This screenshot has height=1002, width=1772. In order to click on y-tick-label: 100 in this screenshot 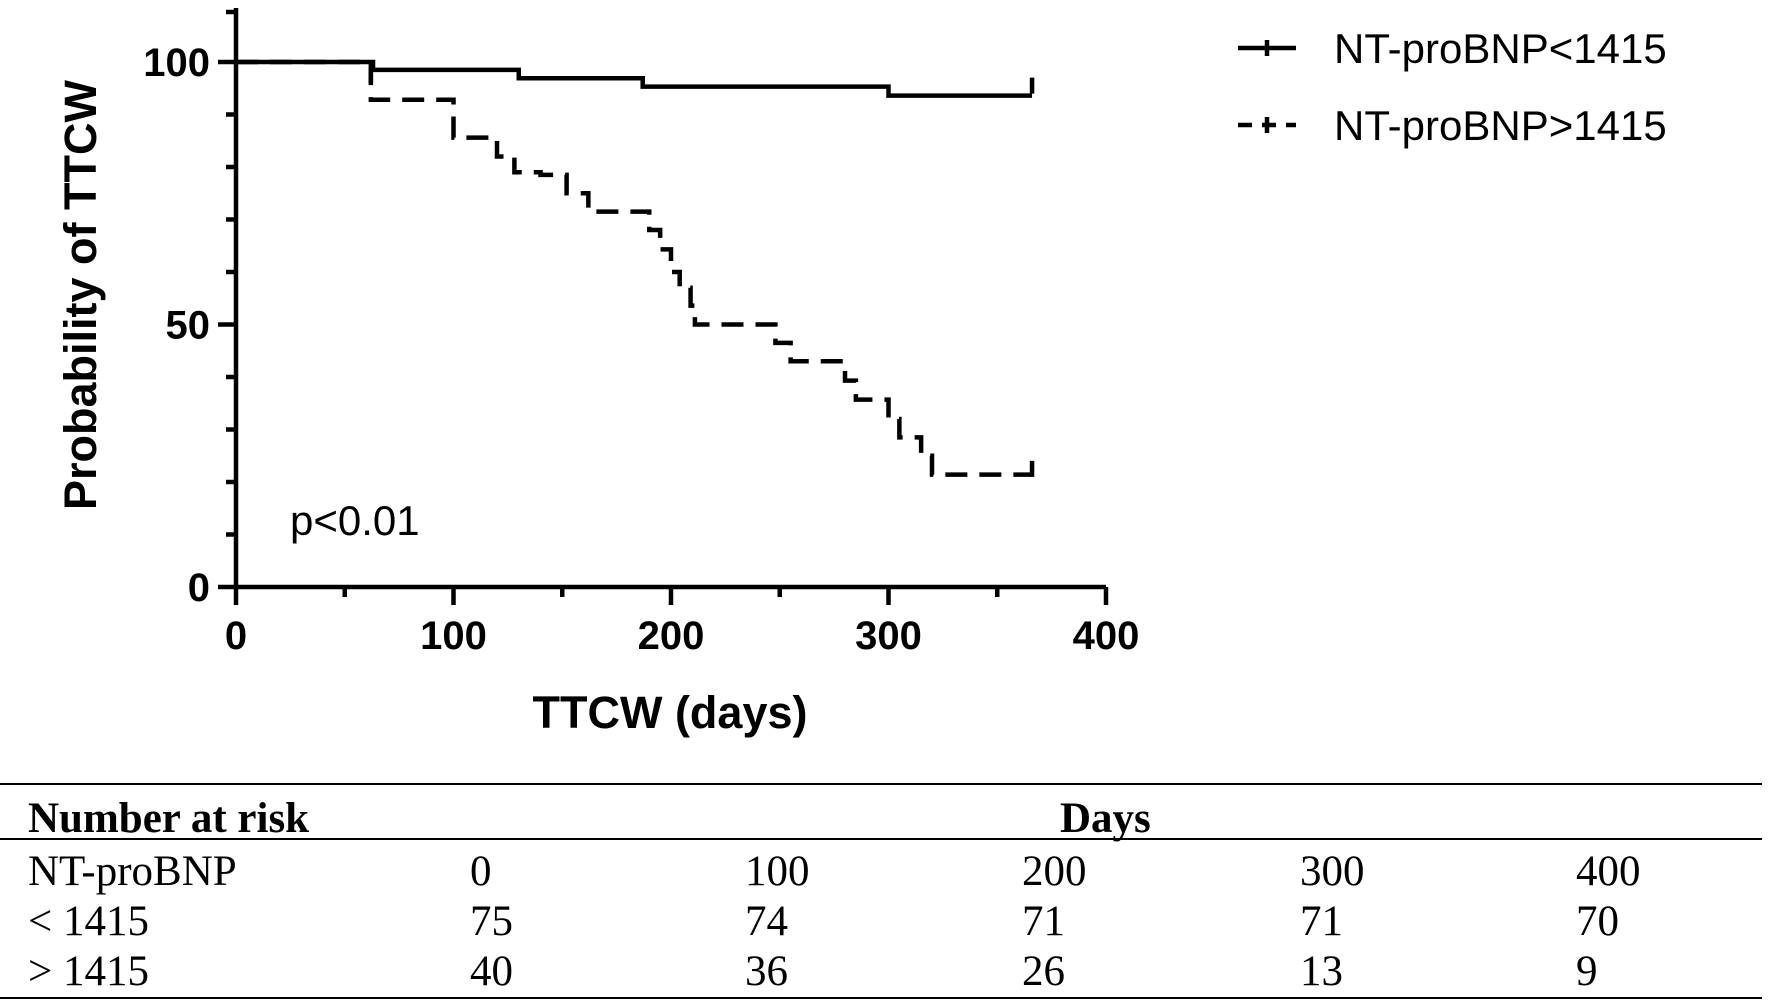, I will do `click(176, 63)`.